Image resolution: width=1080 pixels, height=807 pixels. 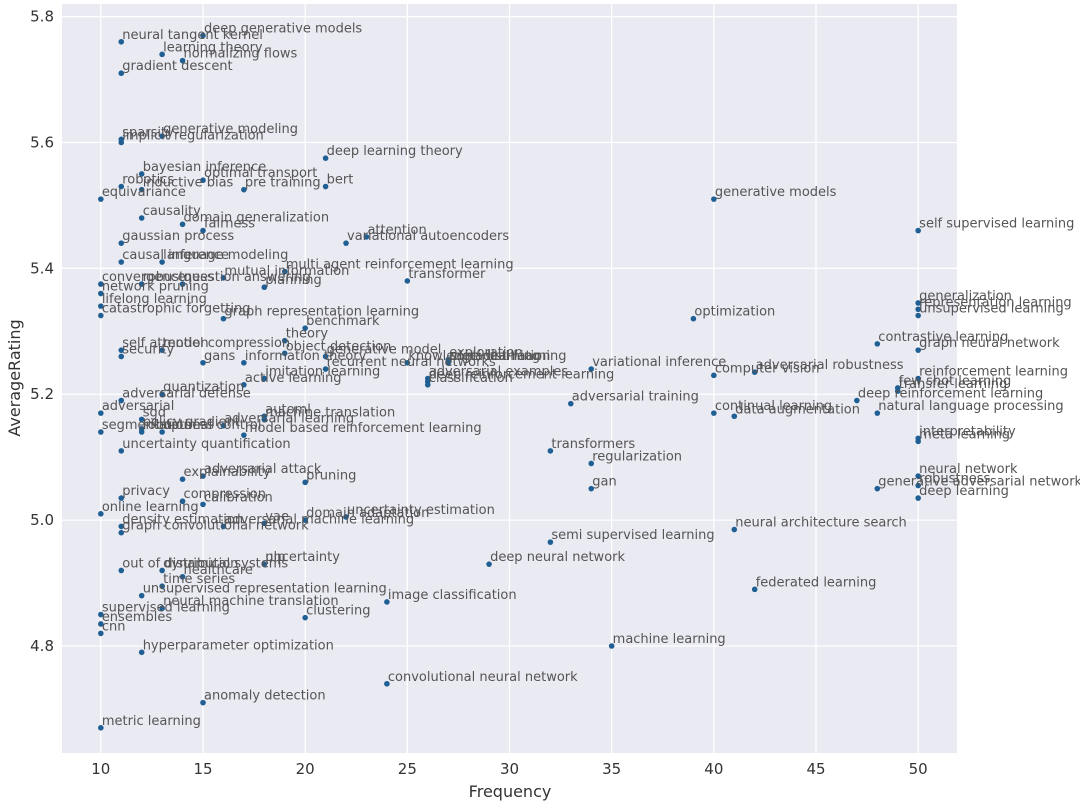 What do you see at coordinates (154, 299) in the screenshot?
I see `data-point-label: lifelong learning` at bounding box center [154, 299].